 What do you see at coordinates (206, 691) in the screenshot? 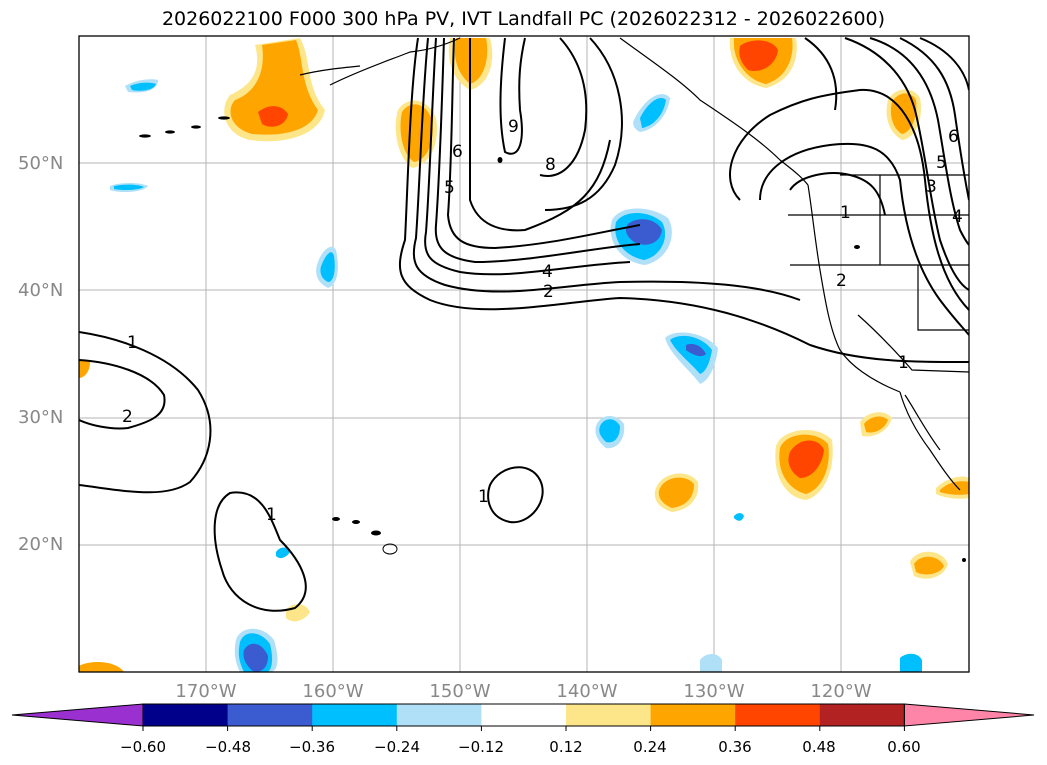
I see `lon-label: 170°W` at bounding box center [206, 691].